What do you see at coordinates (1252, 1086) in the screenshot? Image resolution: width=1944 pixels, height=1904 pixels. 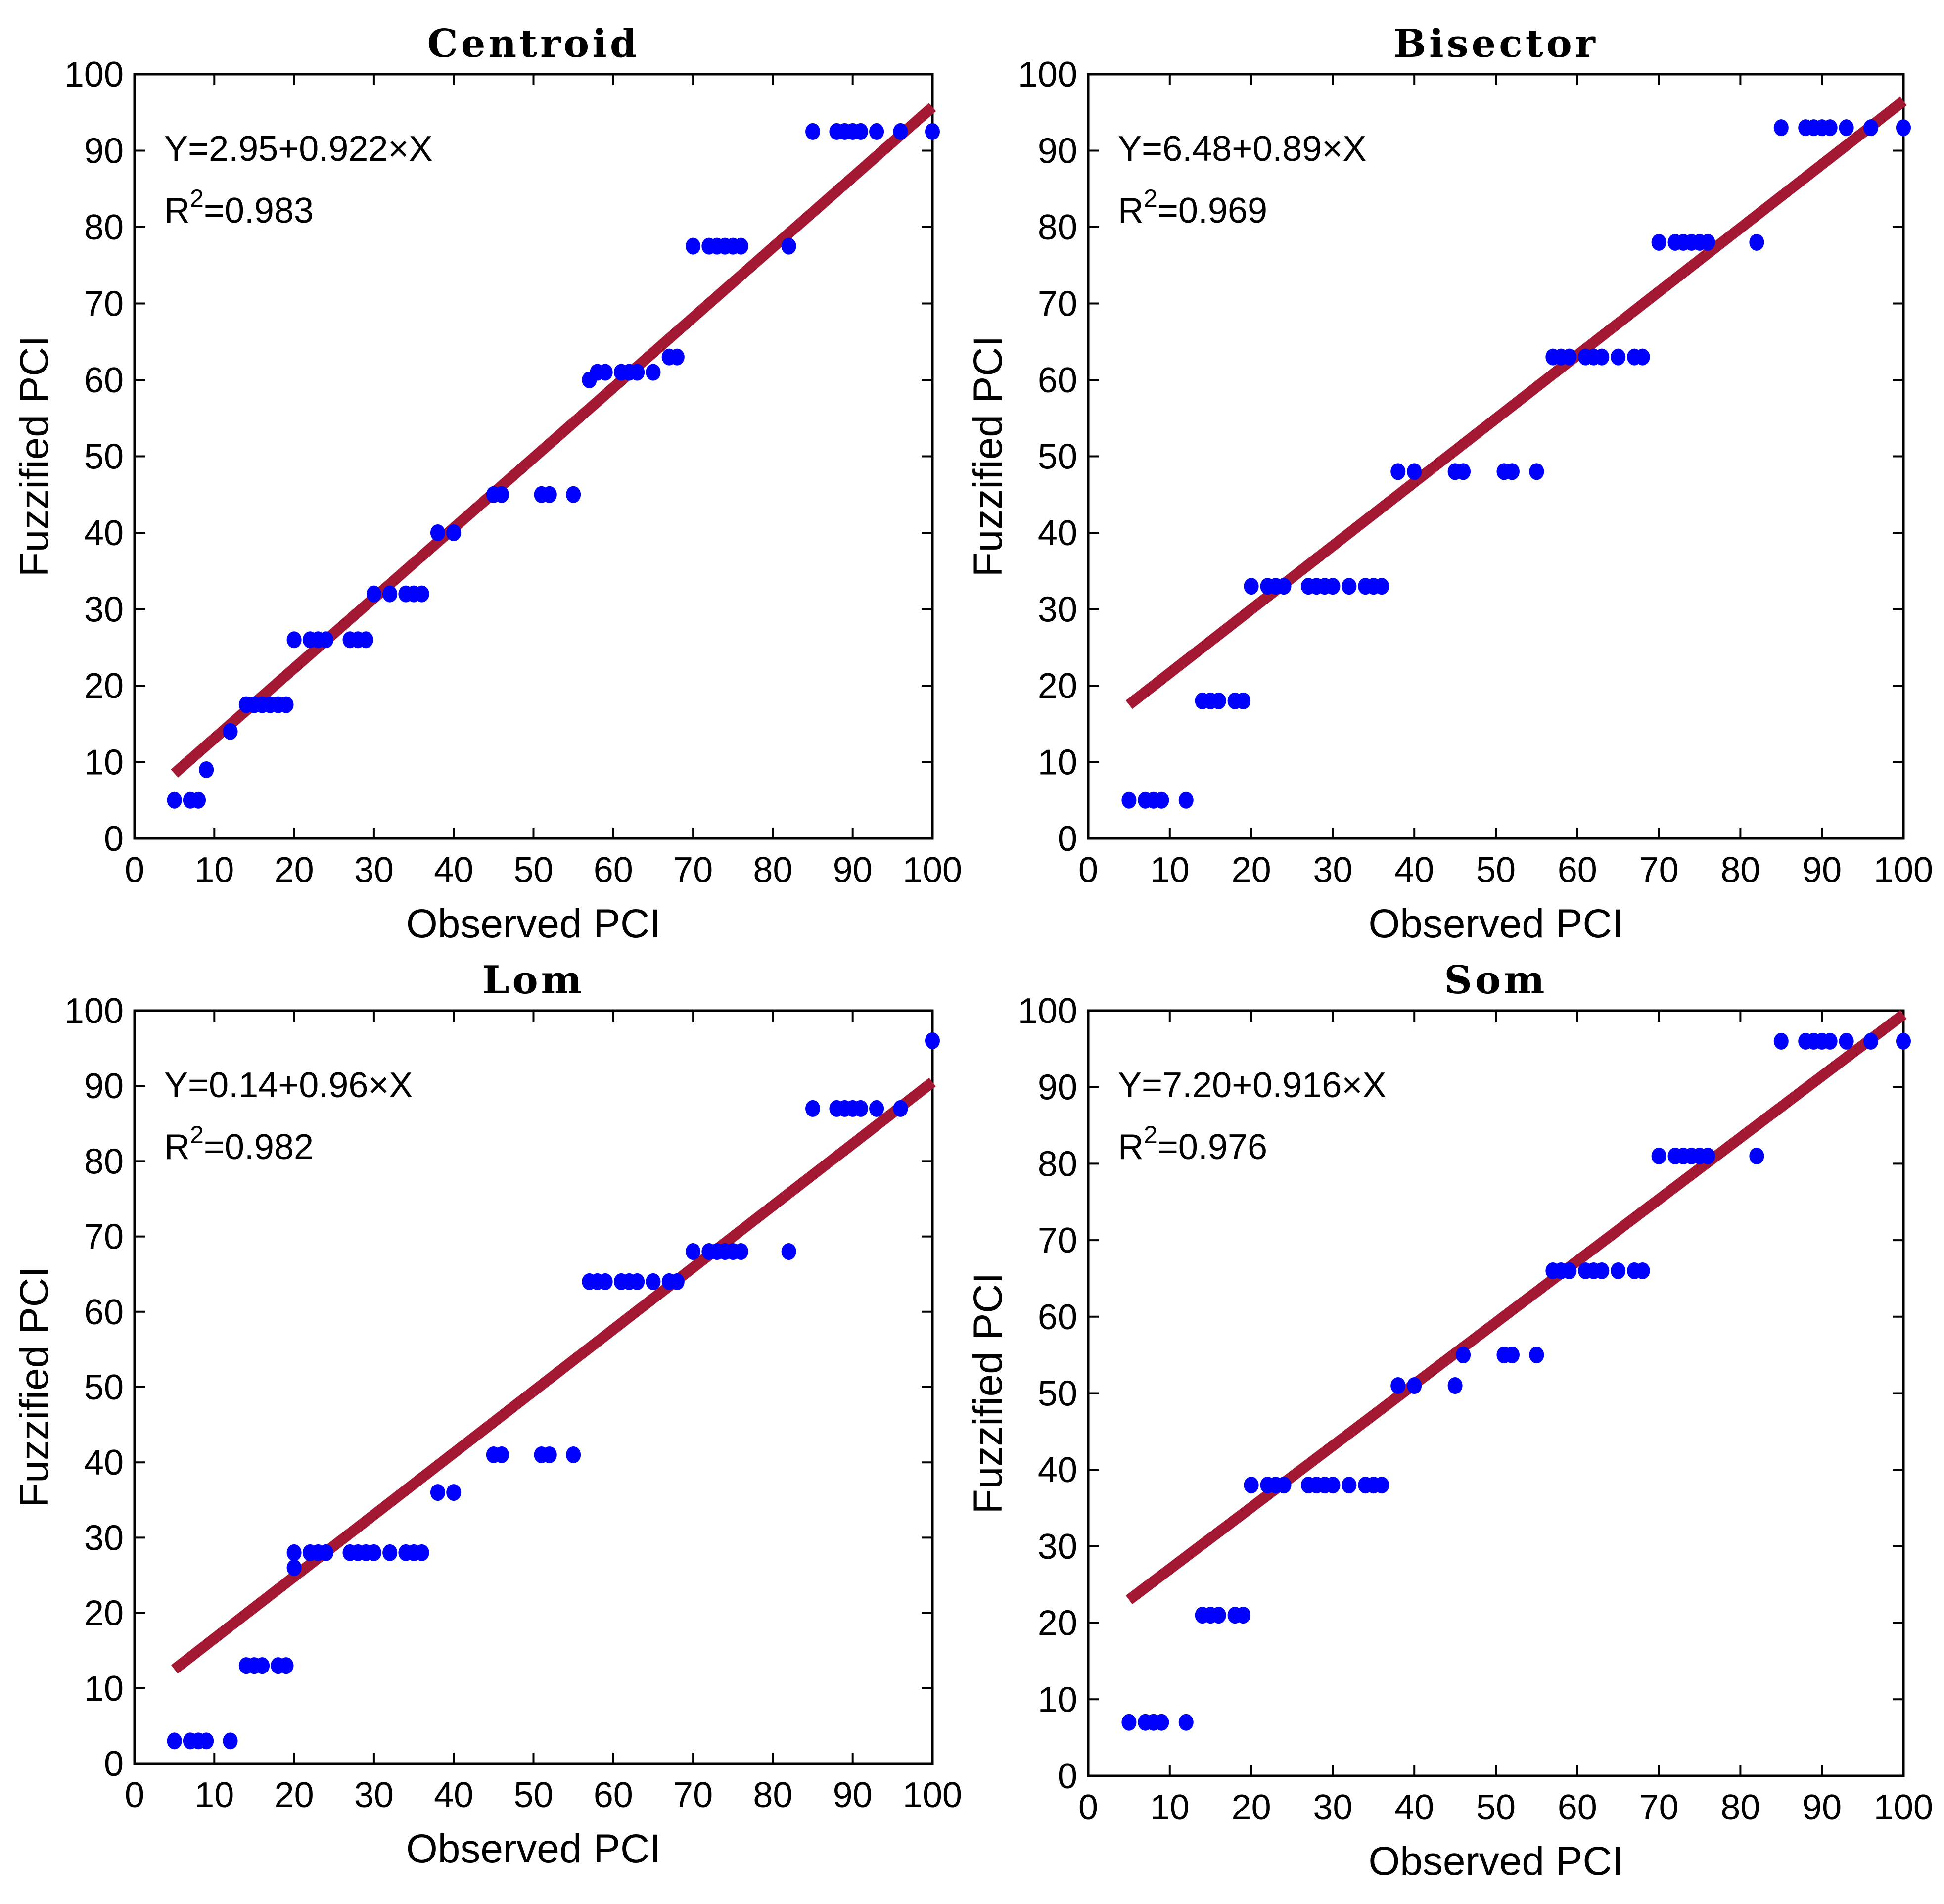 I see `fit-equation: Y=7.20+0.916×X` at bounding box center [1252, 1086].